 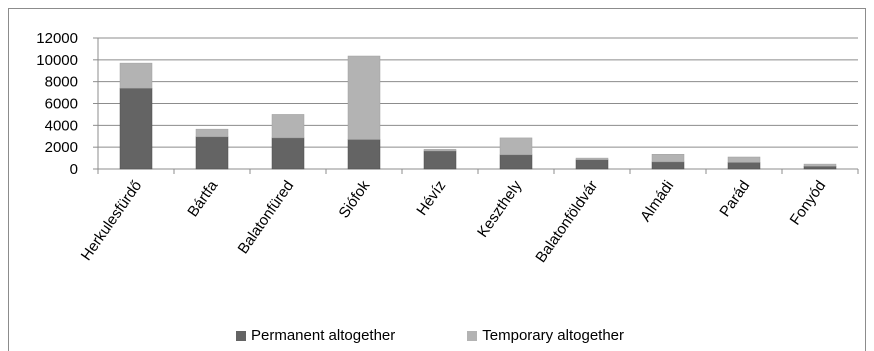 I want to click on y-tick-label: 8000, so click(x=61, y=82).